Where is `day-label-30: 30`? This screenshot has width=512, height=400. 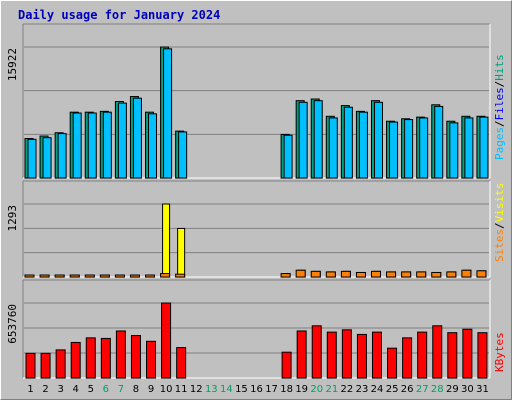 day-label-30: 30 is located at coordinates (467, 389).